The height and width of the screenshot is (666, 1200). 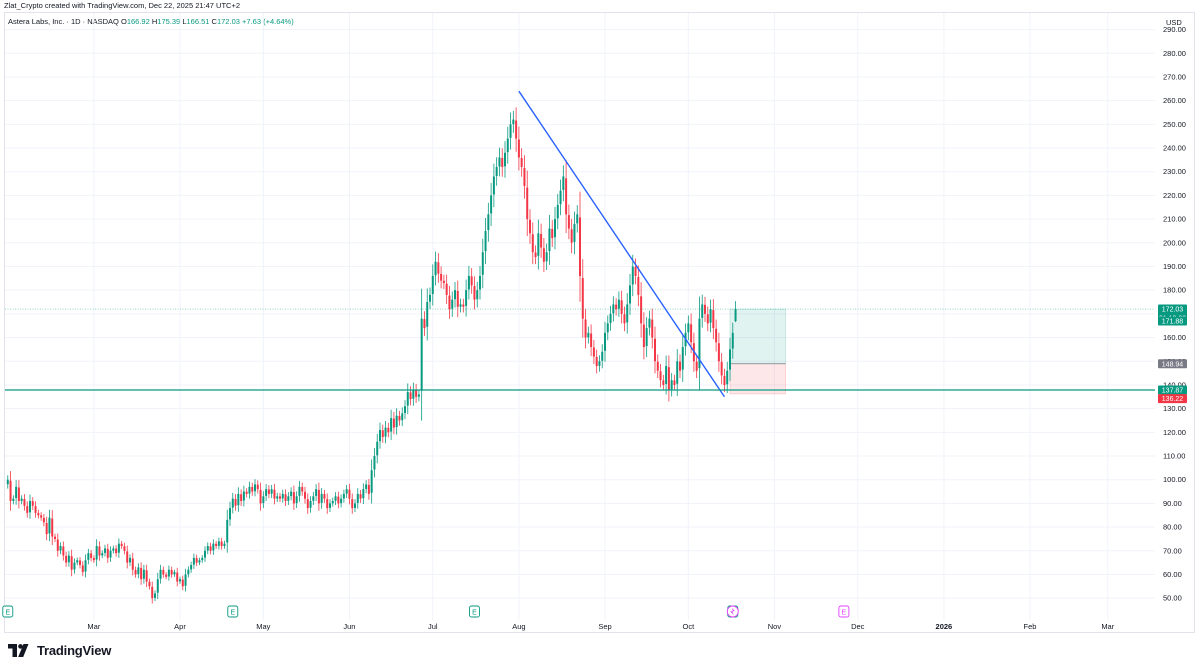 I want to click on event-markers: EEEEE, so click(x=426, y=611).